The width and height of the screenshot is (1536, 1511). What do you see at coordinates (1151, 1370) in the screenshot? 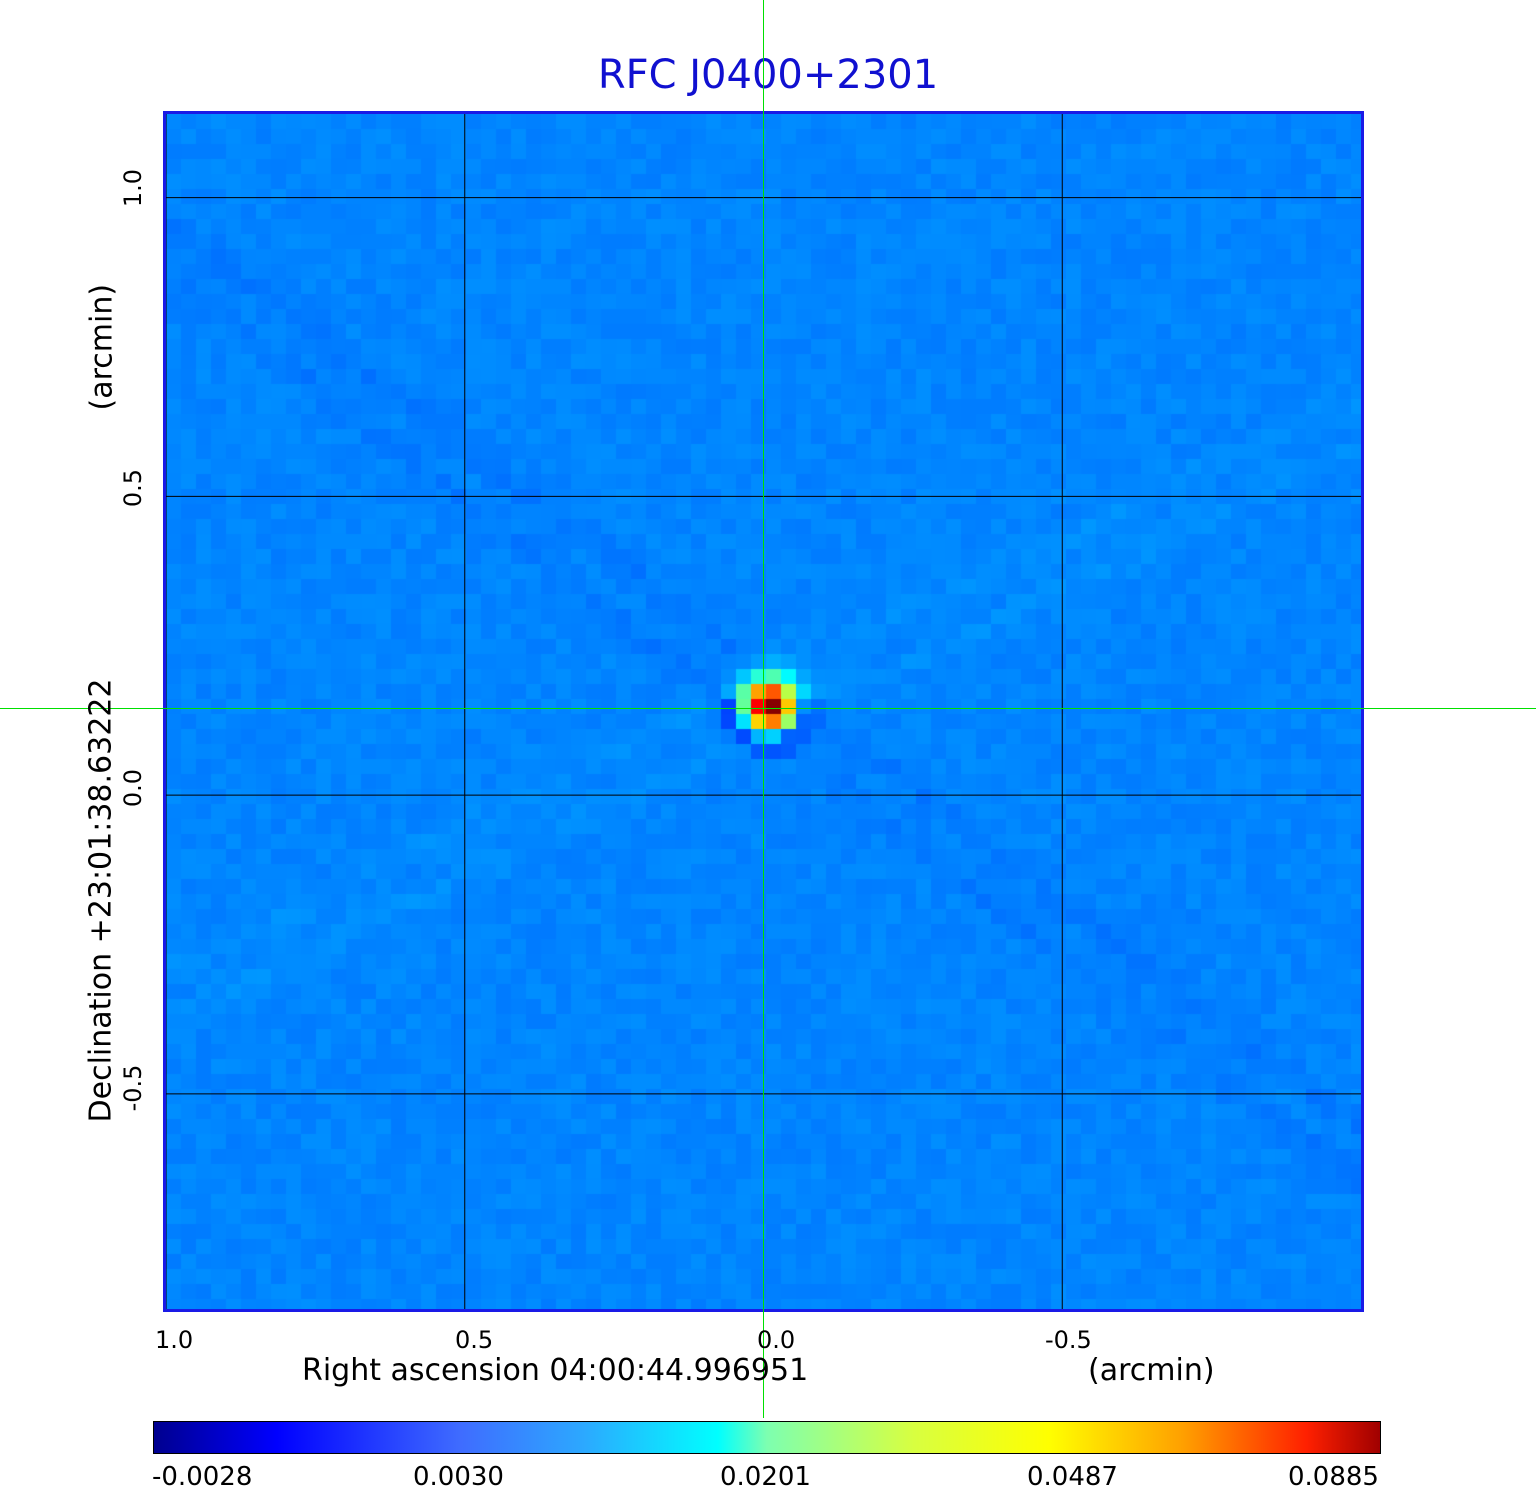
I see `x-axis-unit: (arcmin)` at bounding box center [1151, 1370].